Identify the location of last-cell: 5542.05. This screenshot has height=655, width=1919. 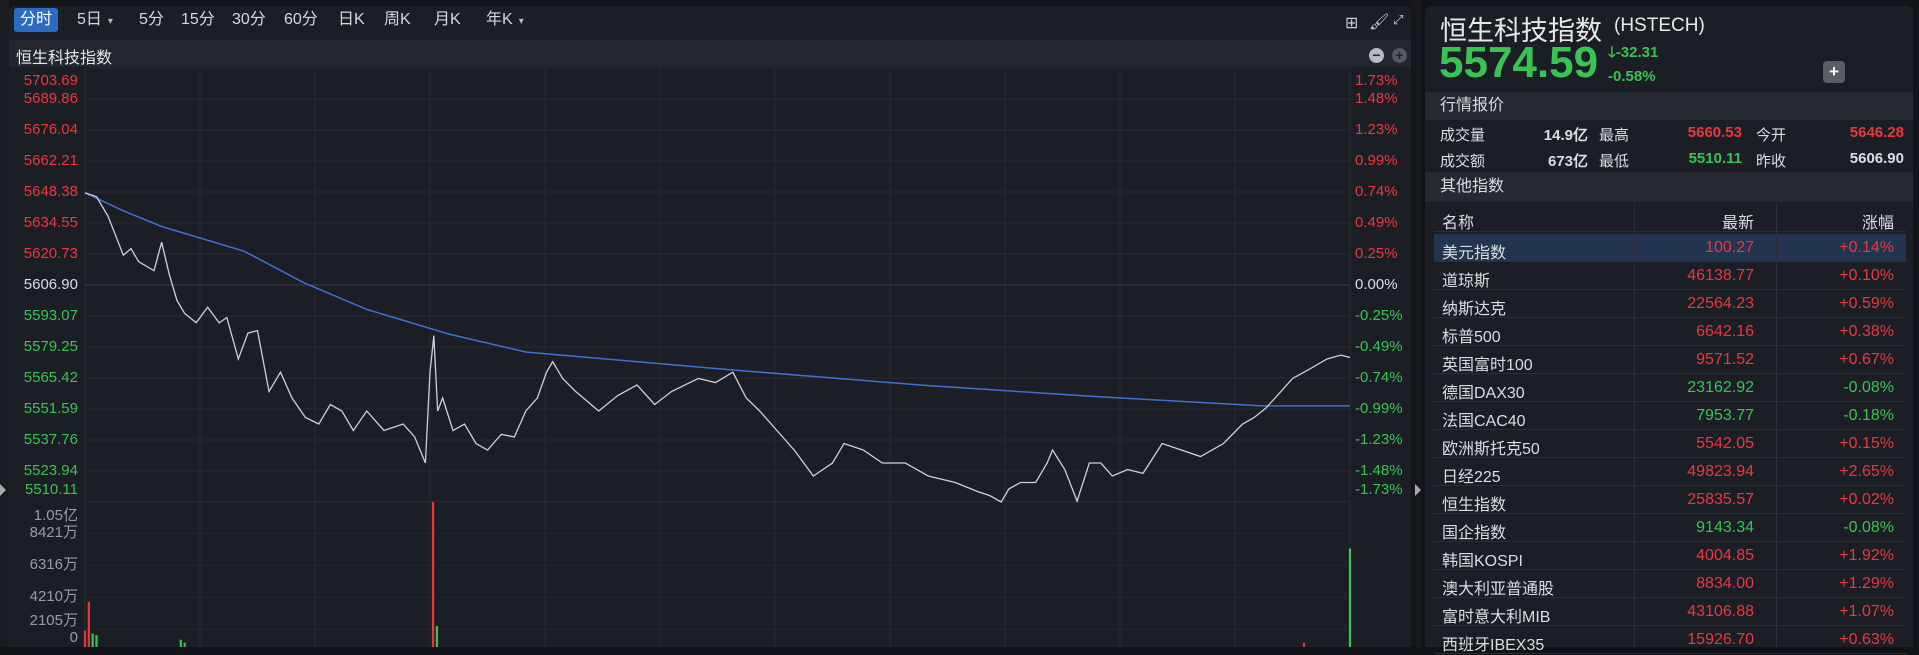
(1725, 443).